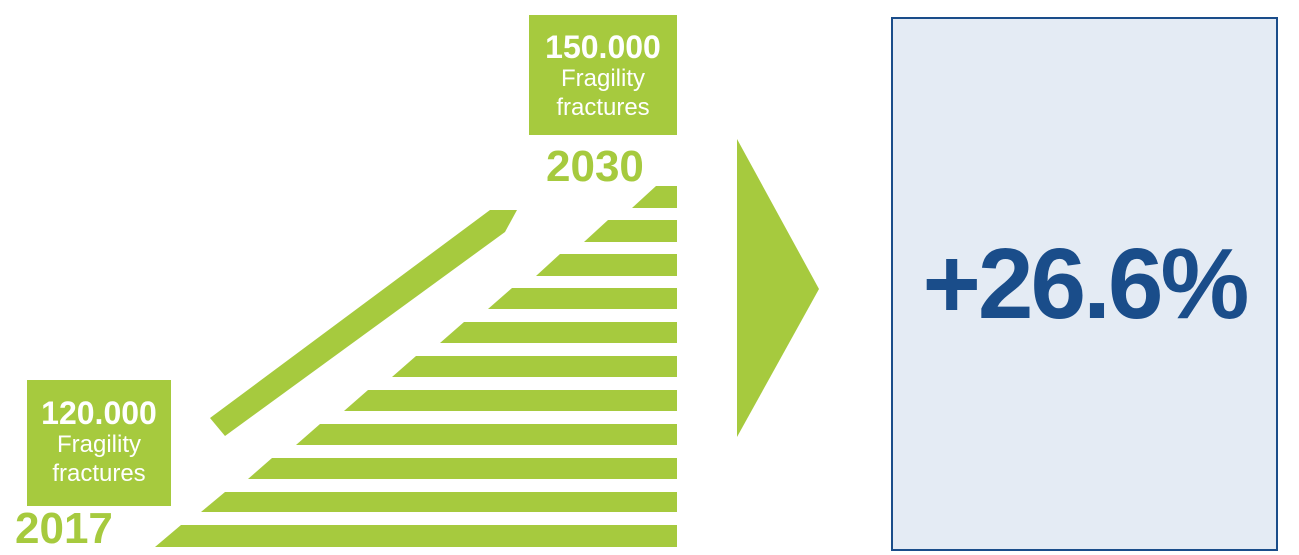 The height and width of the screenshot is (555, 1299). What do you see at coordinates (602, 78) in the screenshot?
I see `end-description-line1: Fragility` at bounding box center [602, 78].